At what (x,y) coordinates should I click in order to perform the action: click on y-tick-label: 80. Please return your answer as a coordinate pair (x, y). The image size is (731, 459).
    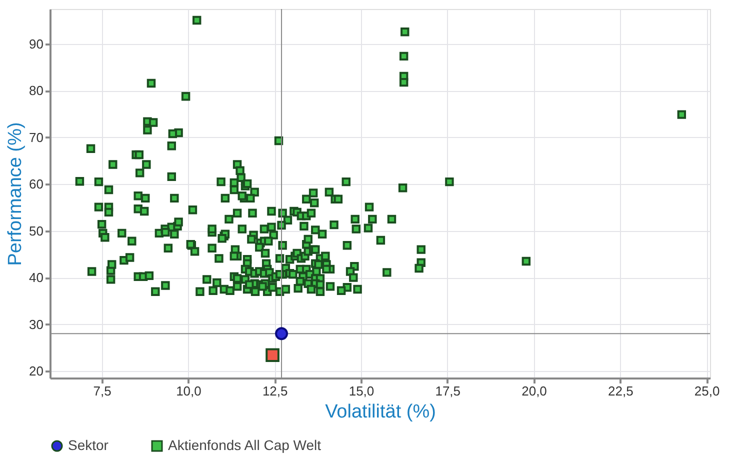
    Looking at the image, I should click on (36, 90).